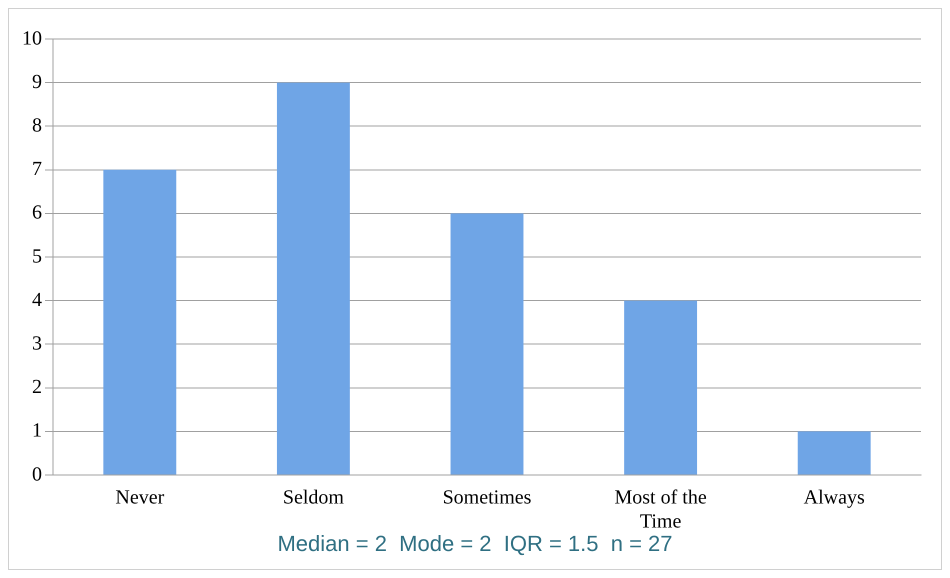  What do you see at coordinates (37, 213) in the screenshot?
I see `y-tick-label: 6` at bounding box center [37, 213].